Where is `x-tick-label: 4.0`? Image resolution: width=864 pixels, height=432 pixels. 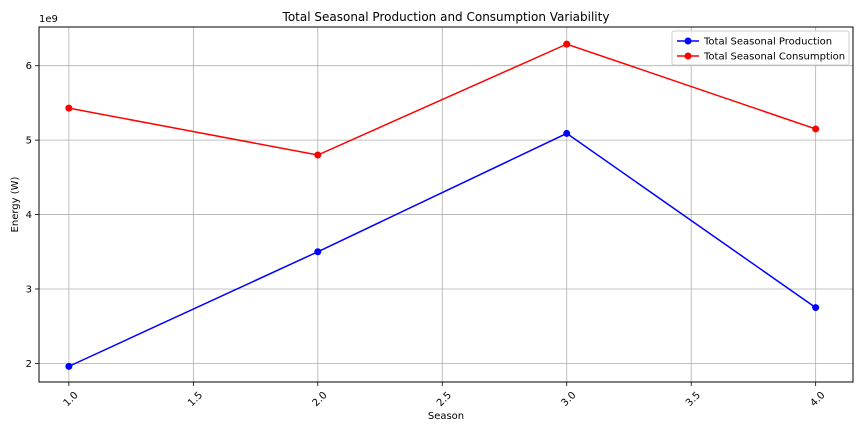
x-tick-label: 4.0 is located at coordinates (817, 399).